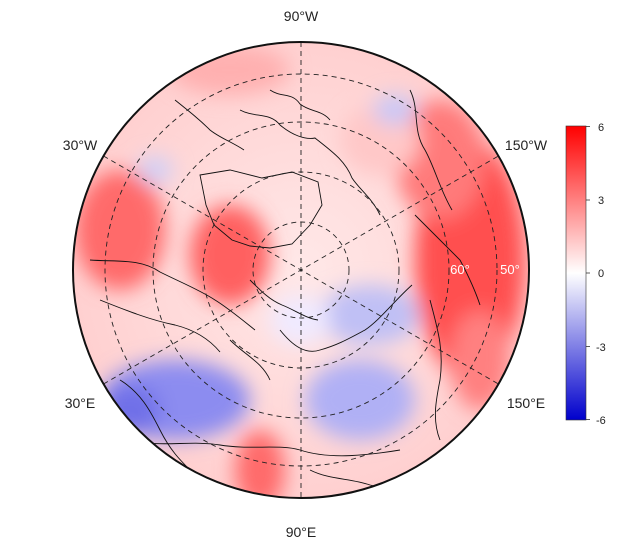 Image resolution: width=625 pixels, height=552 pixels. What do you see at coordinates (601, 274) in the screenshot?
I see `colorbar-tick-0: 0` at bounding box center [601, 274].